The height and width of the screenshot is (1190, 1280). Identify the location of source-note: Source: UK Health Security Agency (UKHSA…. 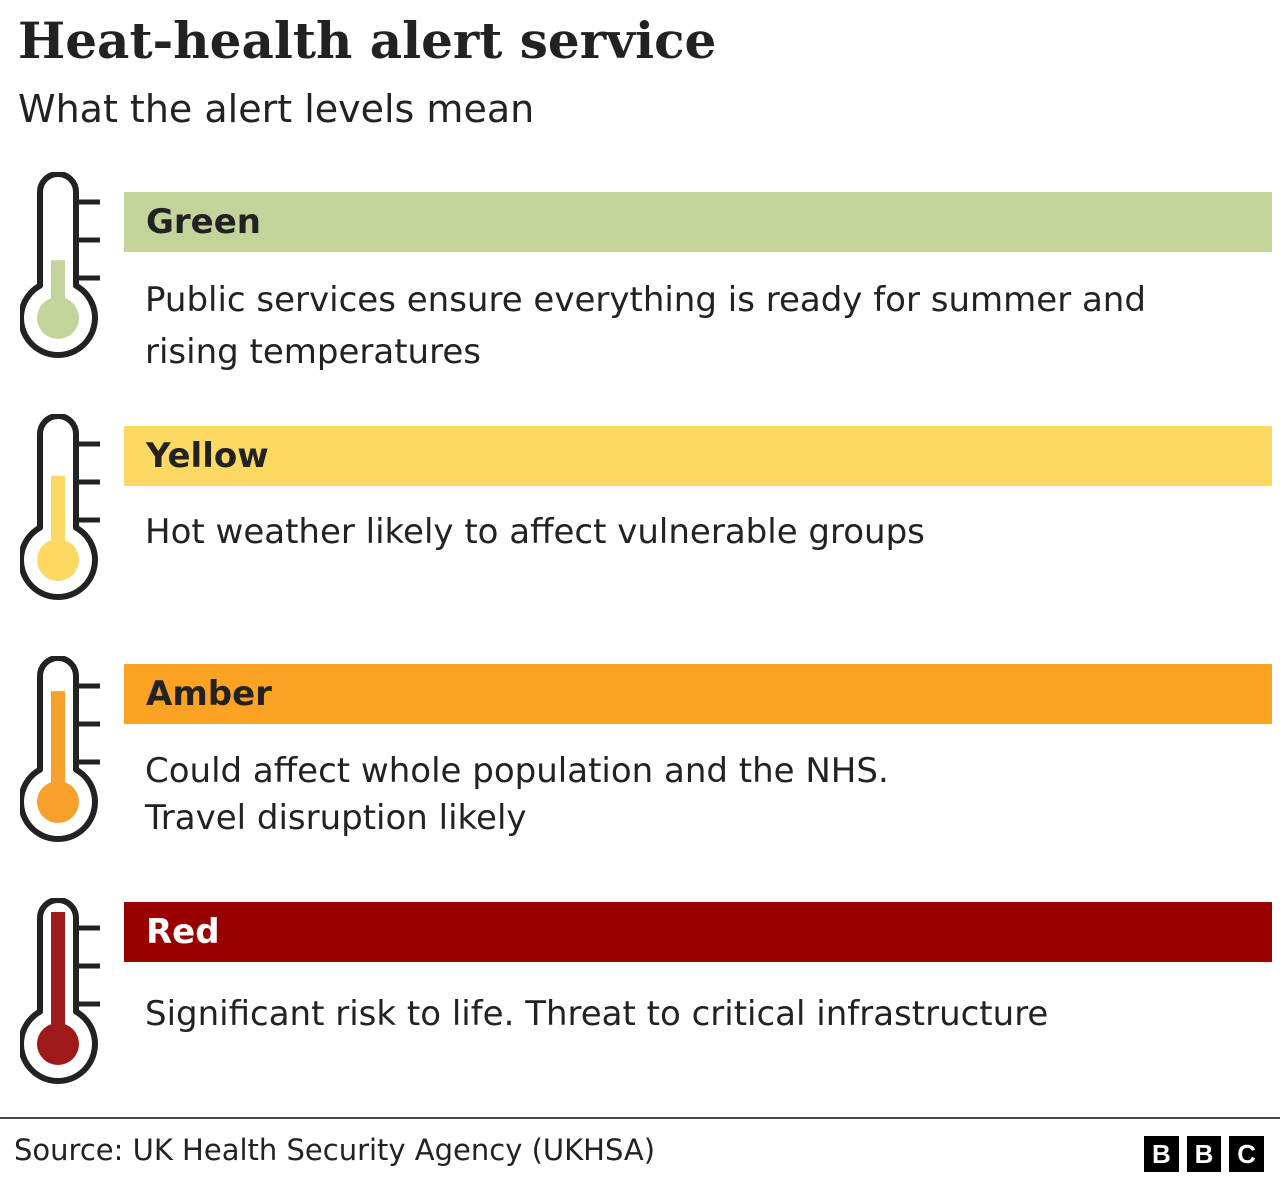
(335, 1150).